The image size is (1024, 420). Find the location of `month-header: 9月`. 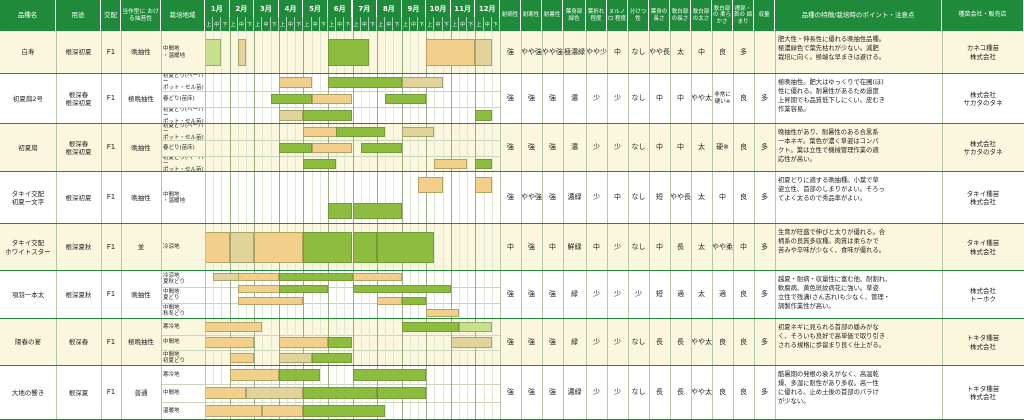

month-header: 9月 is located at coordinates (414, 8).